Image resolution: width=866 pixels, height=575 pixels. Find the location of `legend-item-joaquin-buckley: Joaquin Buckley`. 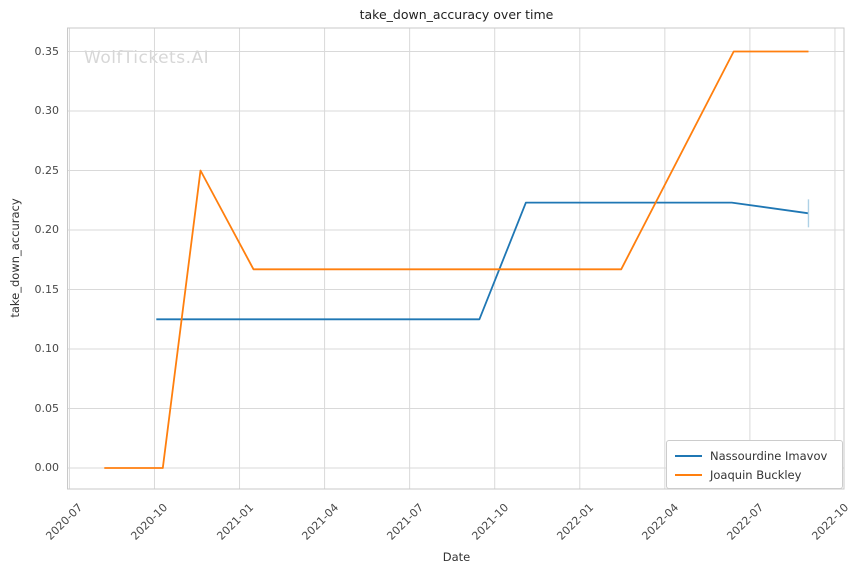

legend-item-joaquin-buckley: Joaquin Buckley is located at coordinates (754, 474).